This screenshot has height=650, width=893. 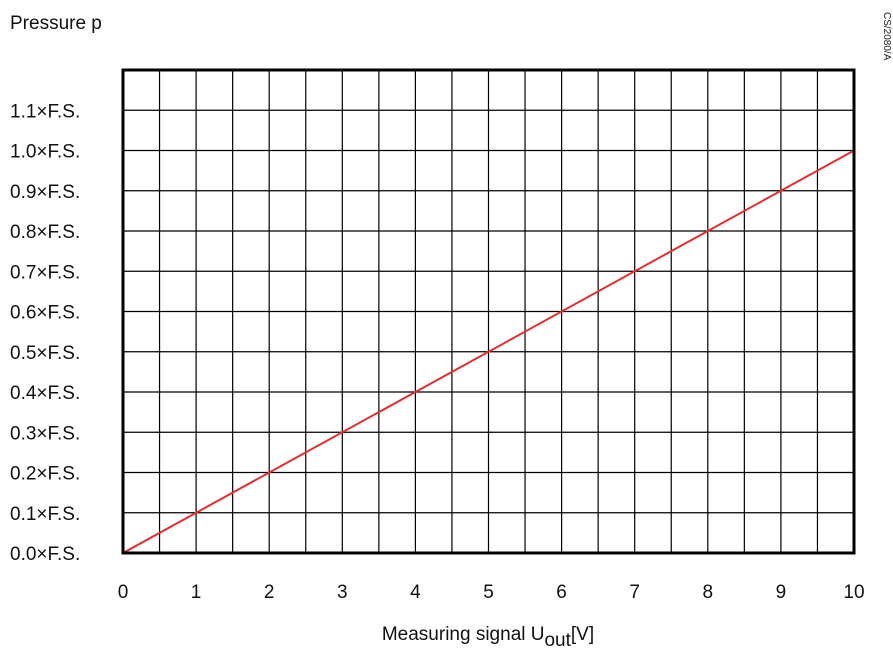 What do you see at coordinates (45, 474) in the screenshot?
I see `y-tick-label: 0.2×F.S.` at bounding box center [45, 474].